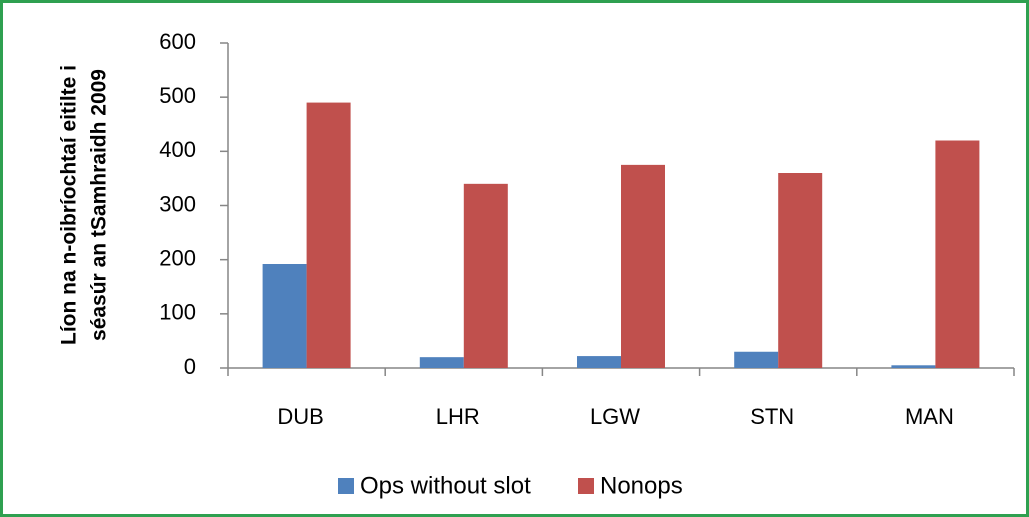  I want to click on y-axis-title-line: Líon na n-oibríochtaí eitilte i, so click(69, 205).